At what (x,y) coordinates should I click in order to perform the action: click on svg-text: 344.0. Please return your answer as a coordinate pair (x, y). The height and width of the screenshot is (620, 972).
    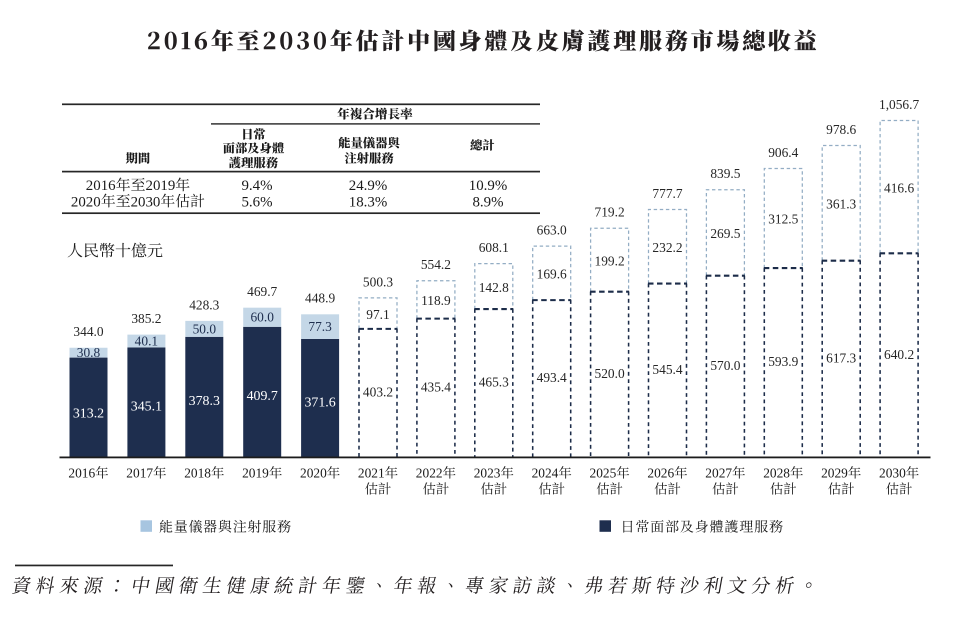
    Looking at the image, I should click on (88, 331).